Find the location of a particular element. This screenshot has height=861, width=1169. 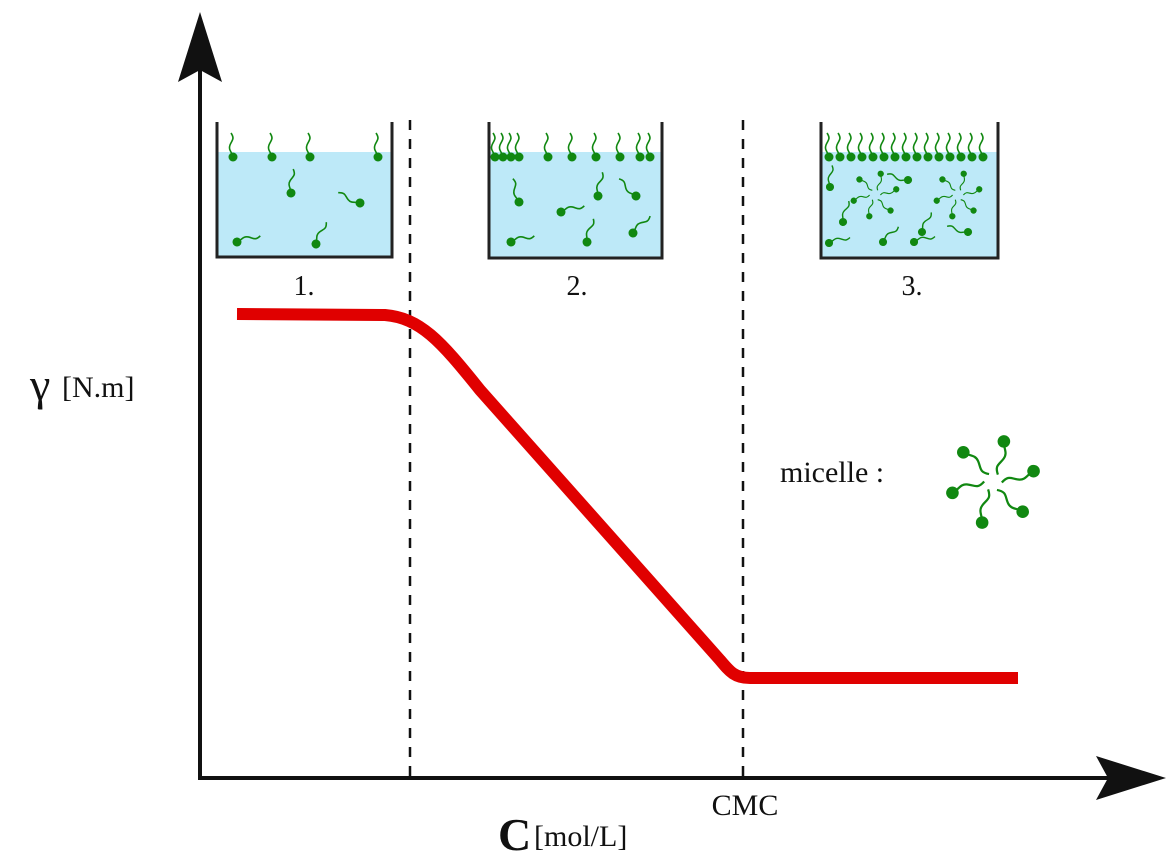

x-arrow is located at coordinates (1131, 778).